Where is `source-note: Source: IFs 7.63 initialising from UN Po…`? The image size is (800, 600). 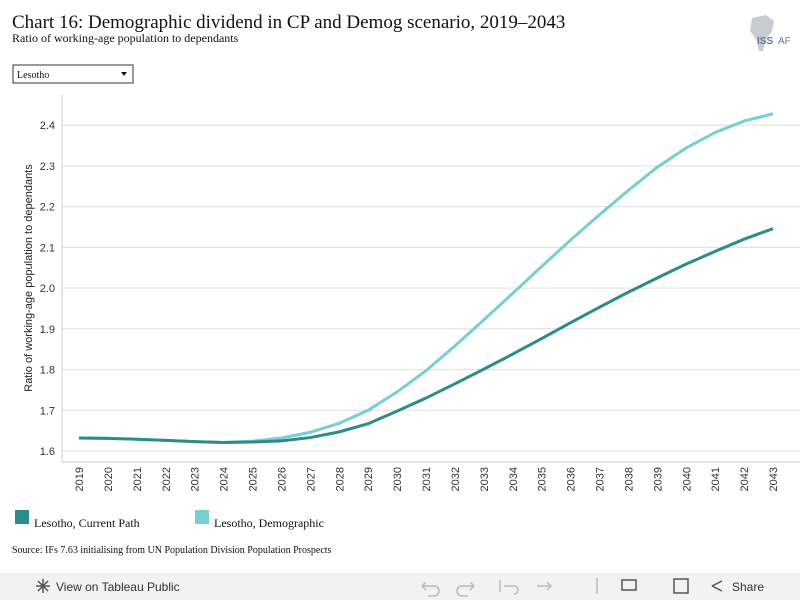
source-note: Source: IFs 7.63 initialising from UN Po… is located at coordinates (172, 550).